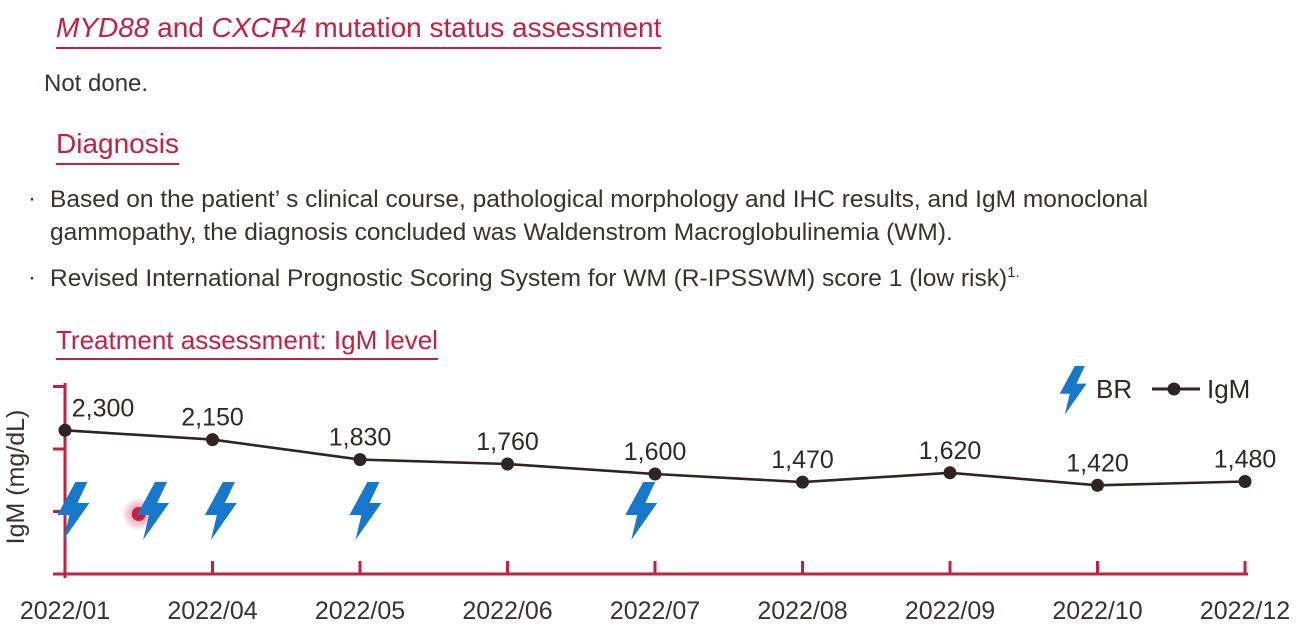  What do you see at coordinates (655, 452) in the screenshot?
I see `igm-point-label: 1,600` at bounding box center [655, 452].